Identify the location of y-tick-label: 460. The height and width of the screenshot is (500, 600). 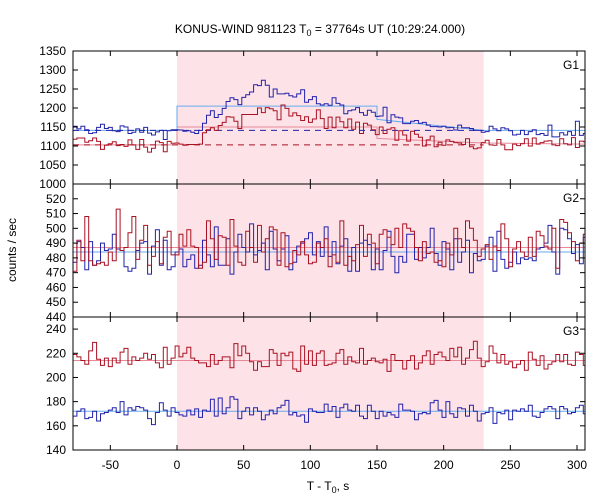
(56, 287).